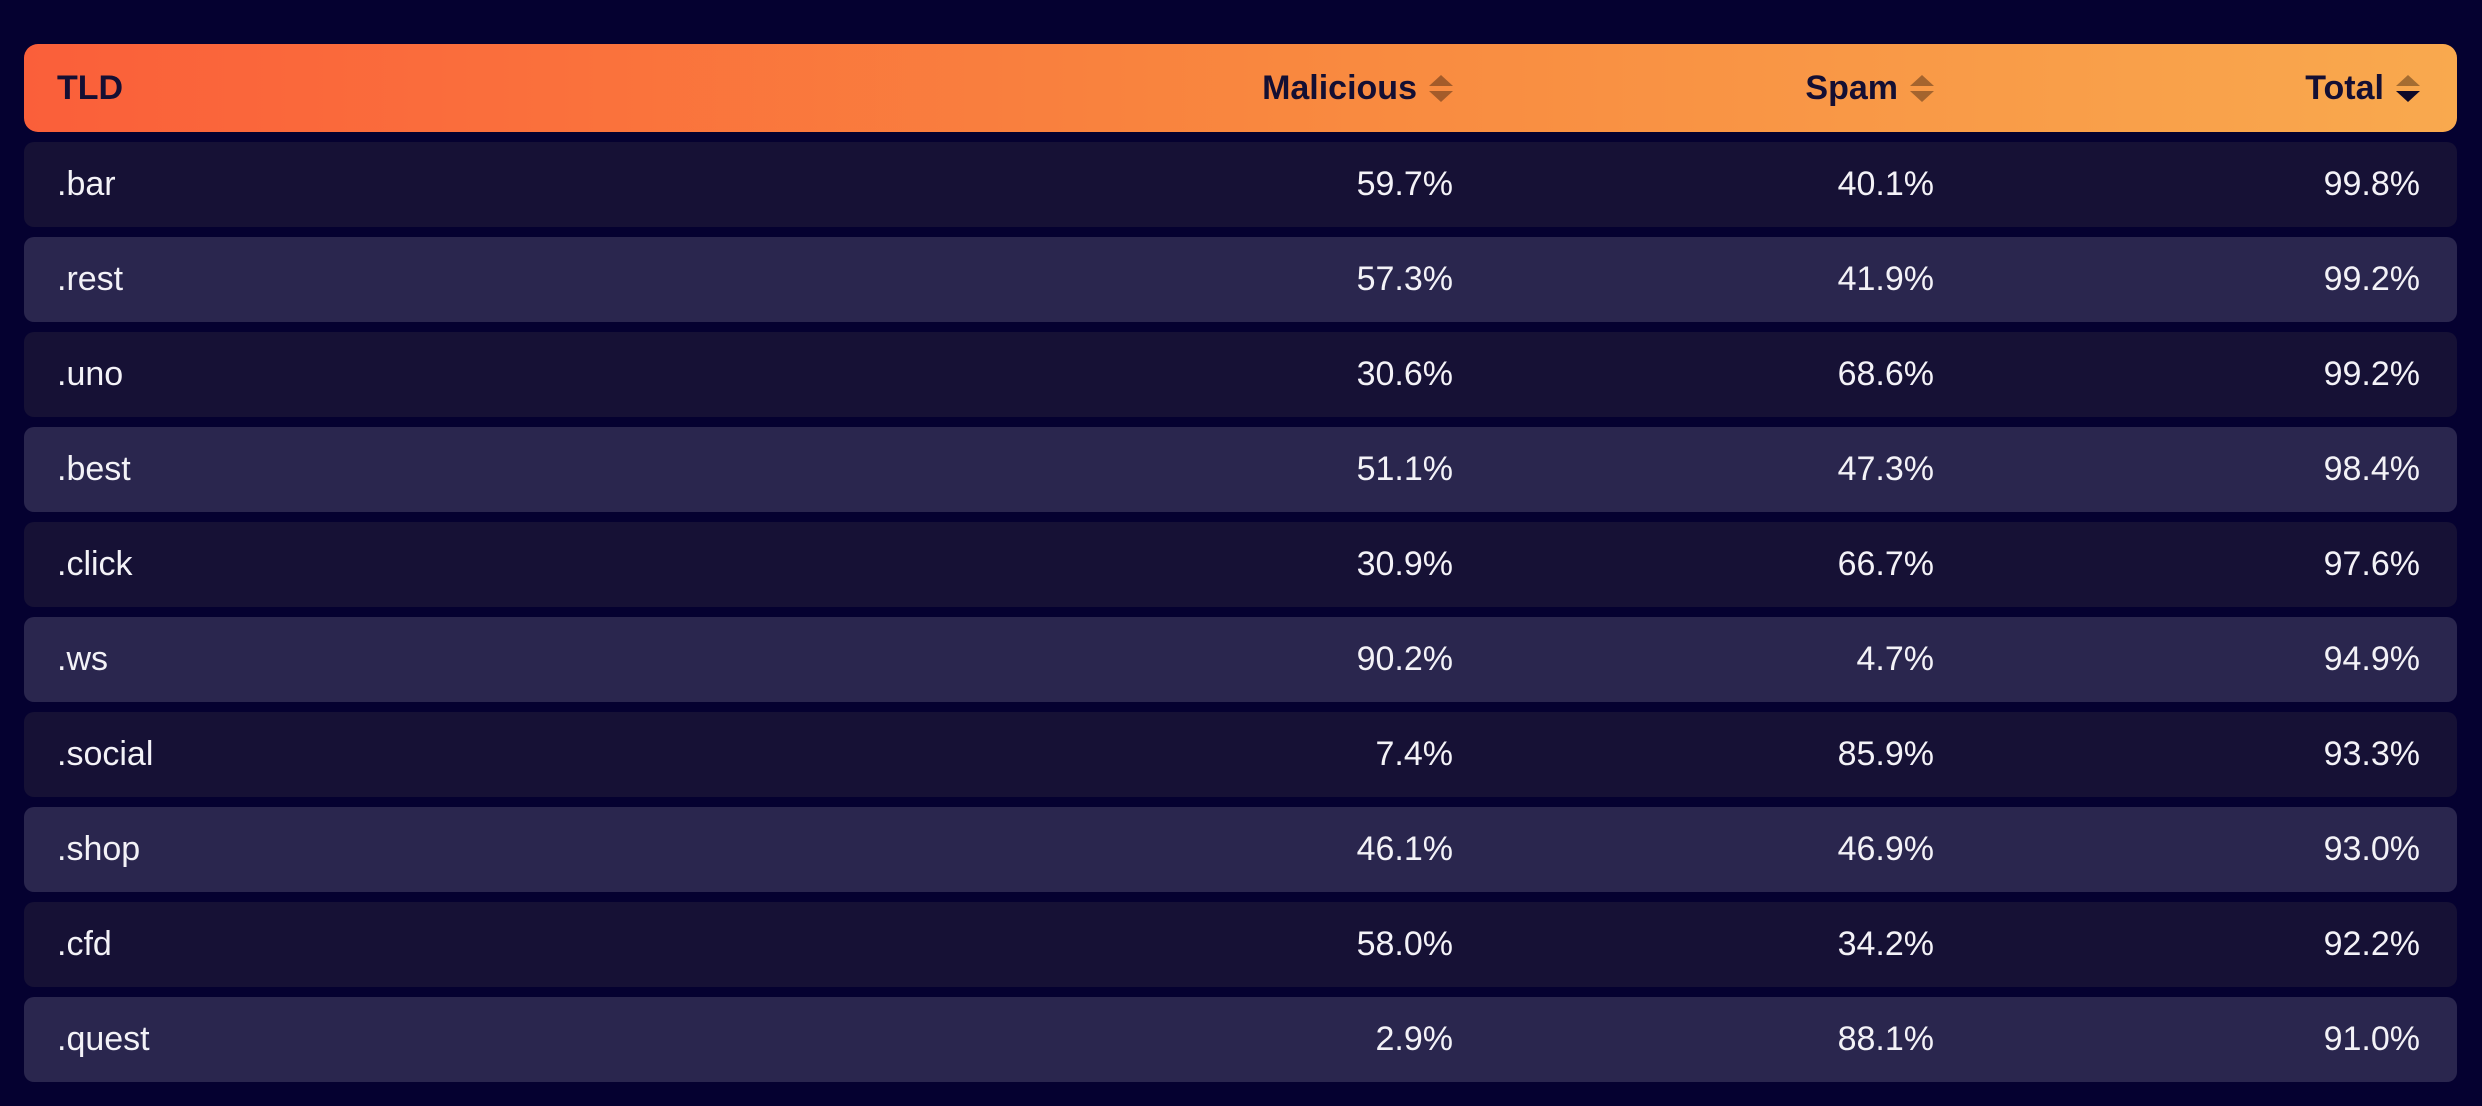 The image size is (2482, 1106). I want to click on cell-malicious: 2.9%, so click(1414, 1039).